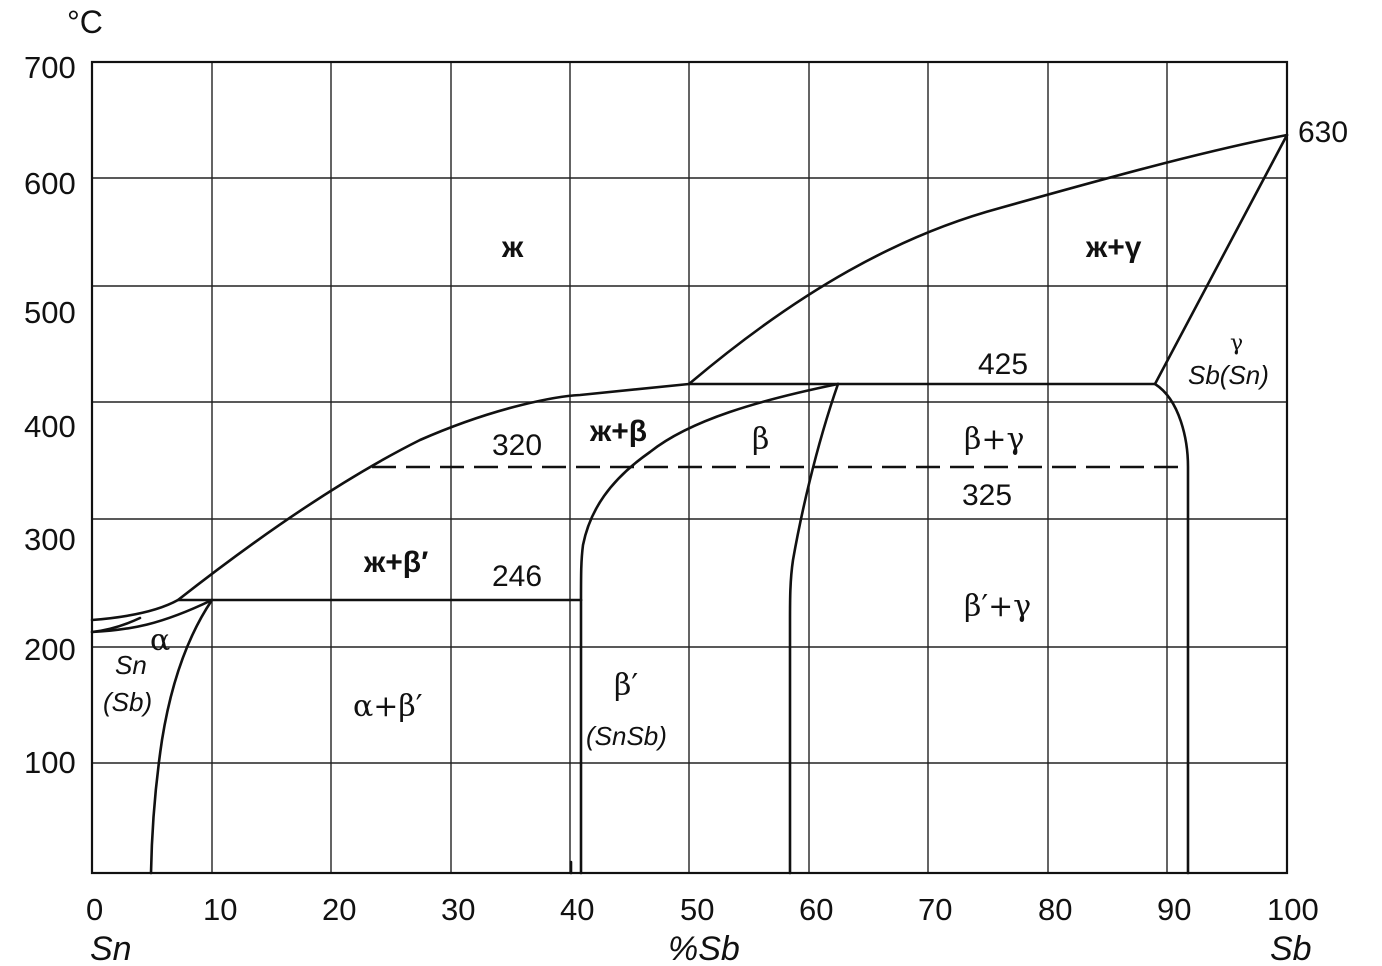 This screenshot has height=966, width=1382. What do you see at coordinates (1113, 247) in the screenshot?
I see `phase-liquid-gamma: ж+γ` at bounding box center [1113, 247].